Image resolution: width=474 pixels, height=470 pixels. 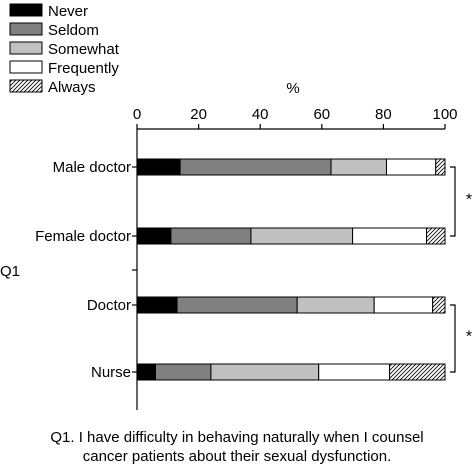 What do you see at coordinates (83, 68) in the screenshot?
I see `legend-label-frequently: Frequently` at bounding box center [83, 68].